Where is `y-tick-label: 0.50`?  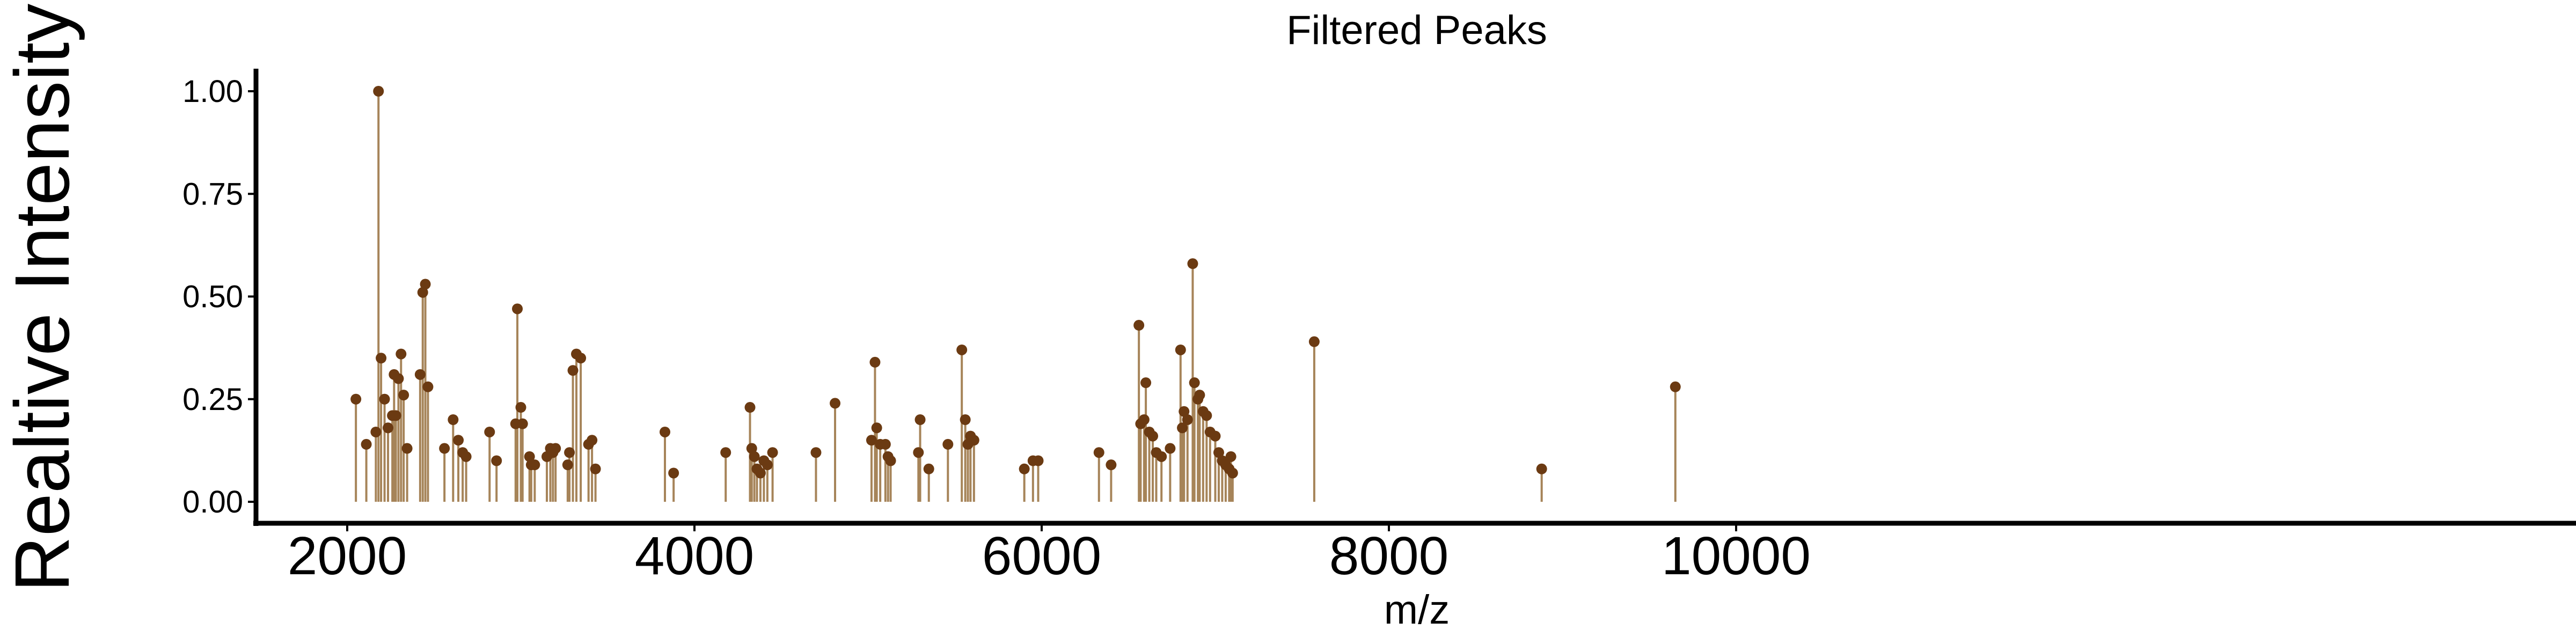
y-tick-label: 0.50 is located at coordinates (212, 297).